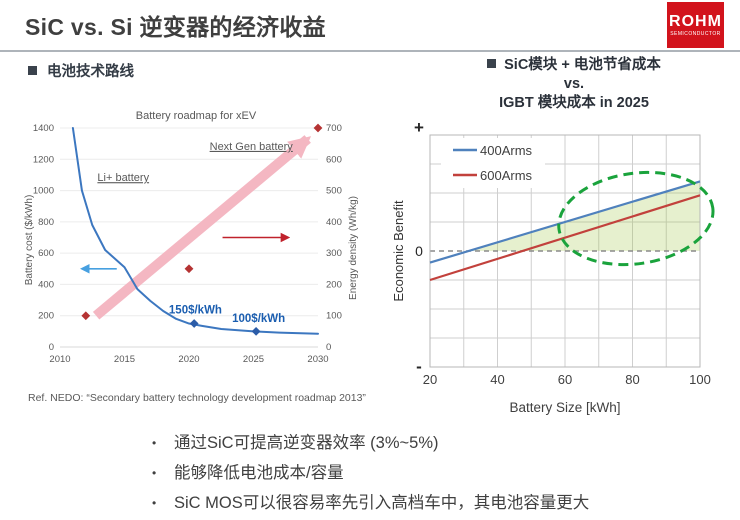 The image size is (740, 520). I want to click on svg-text: 500, so click(334, 191).